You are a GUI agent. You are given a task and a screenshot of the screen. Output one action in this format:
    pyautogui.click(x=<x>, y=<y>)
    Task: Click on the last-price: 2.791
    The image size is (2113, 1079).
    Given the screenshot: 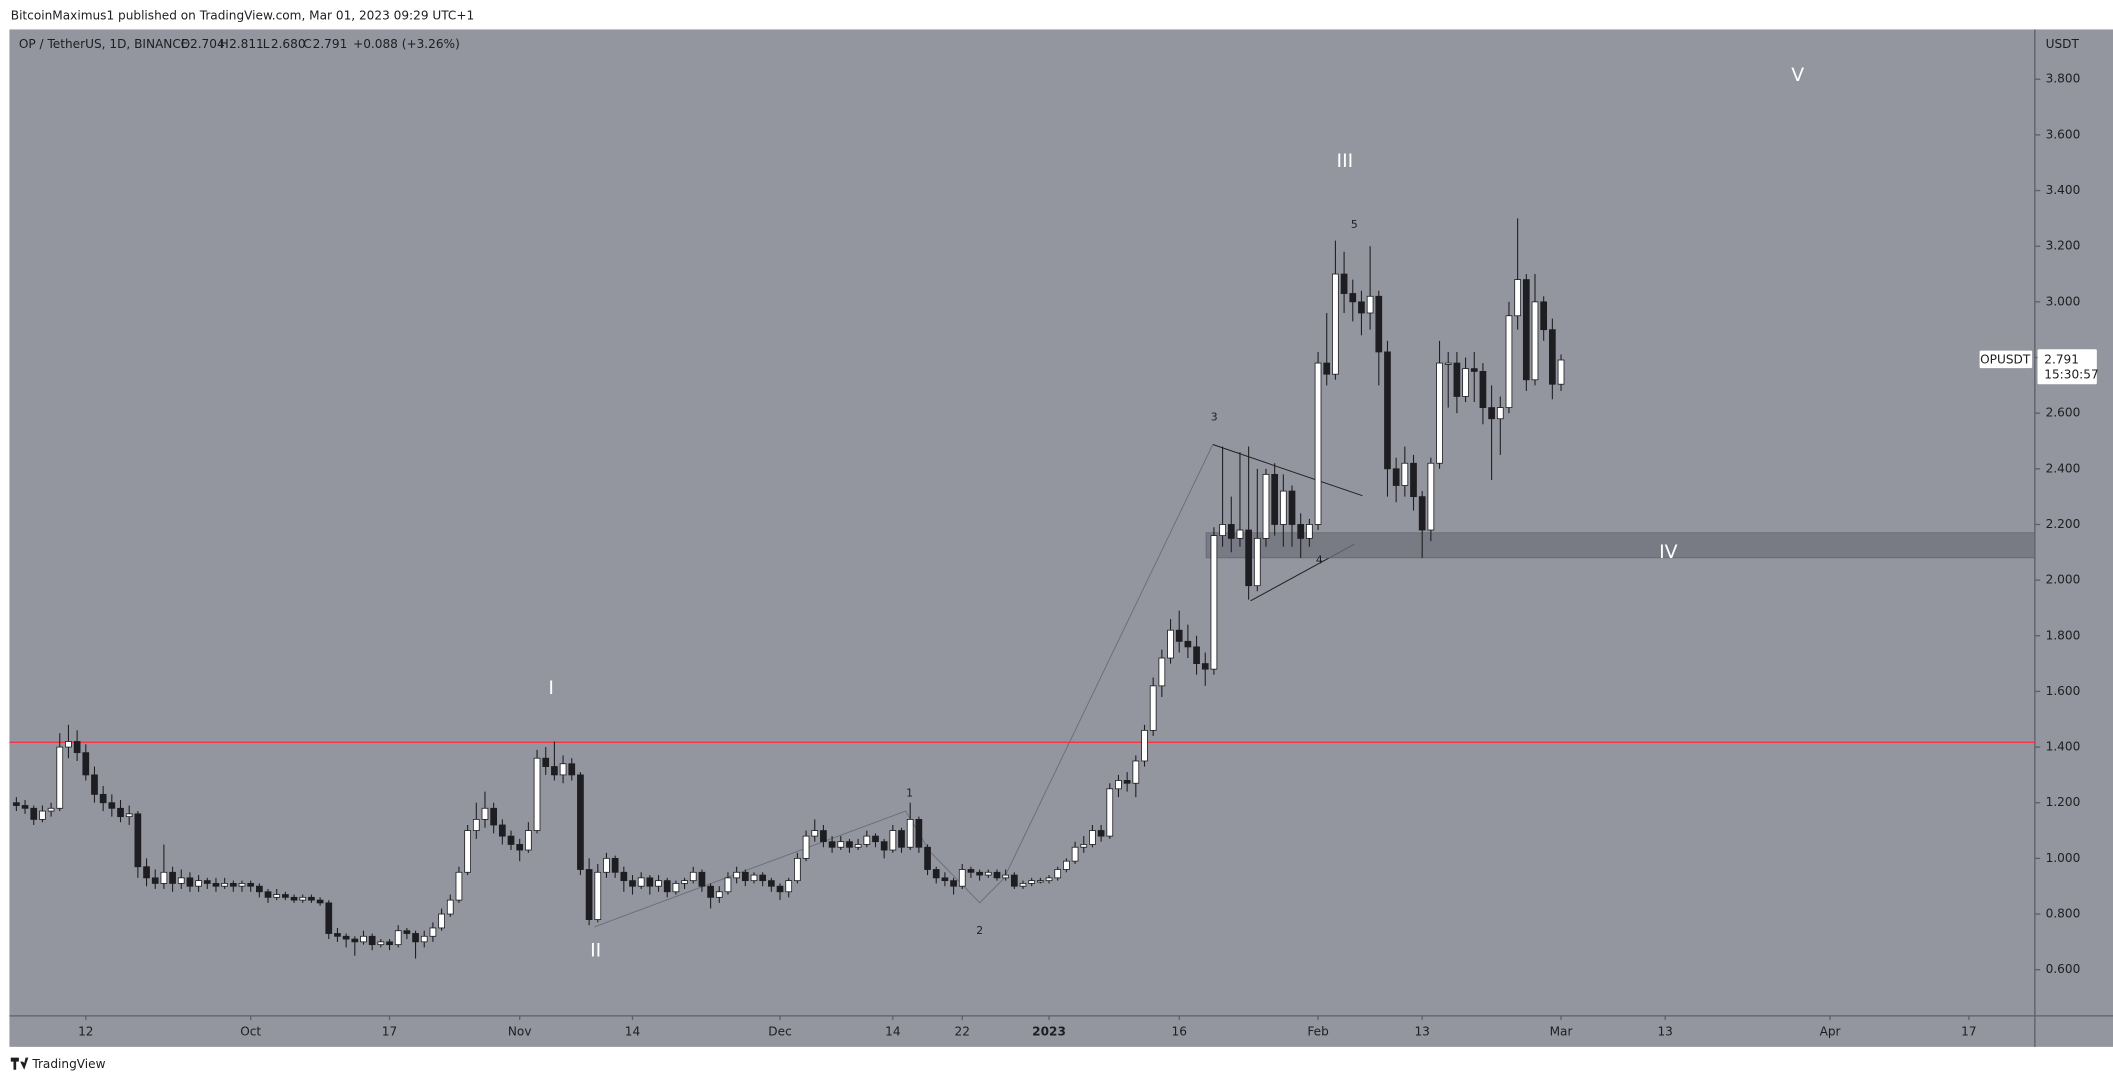 What is the action you would take?
    pyautogui.click(x=2061, y=360)
    